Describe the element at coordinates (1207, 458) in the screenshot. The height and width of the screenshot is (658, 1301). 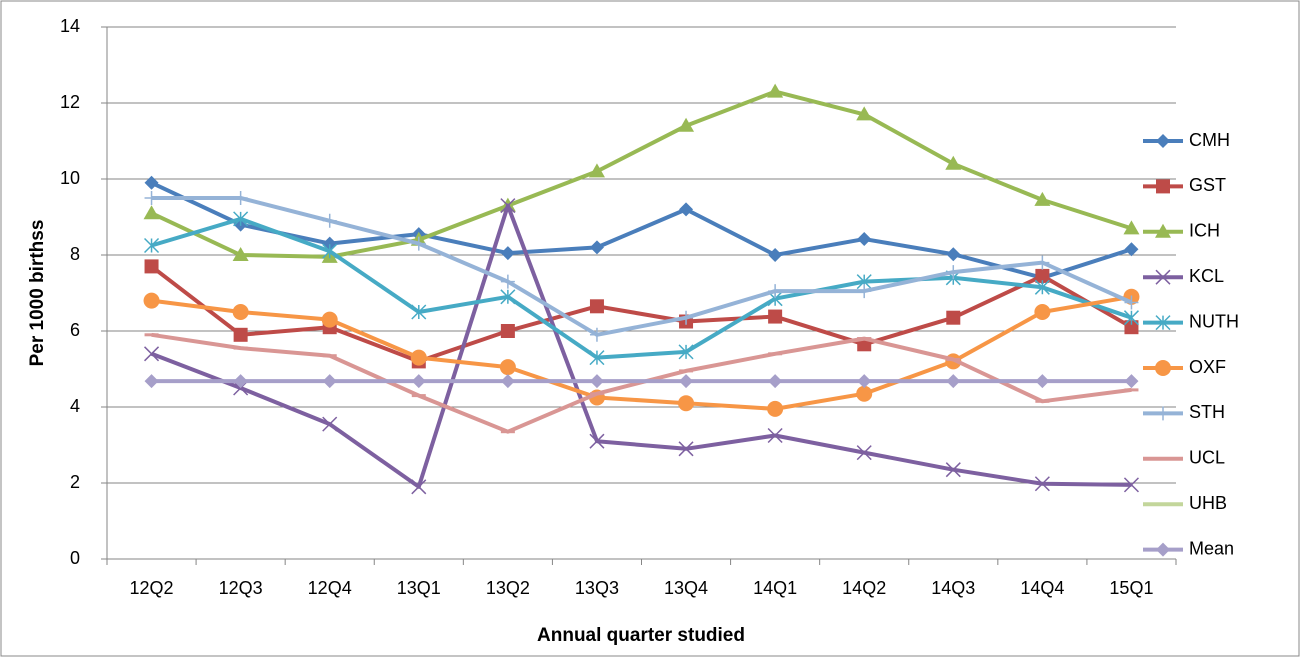
I see `legend-label: UCL` at that location.